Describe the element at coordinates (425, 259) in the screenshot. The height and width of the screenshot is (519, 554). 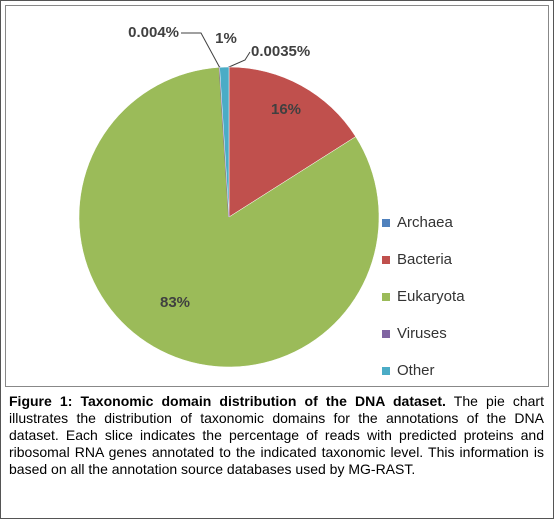
I see `legend-label: Bacteria` at that location.